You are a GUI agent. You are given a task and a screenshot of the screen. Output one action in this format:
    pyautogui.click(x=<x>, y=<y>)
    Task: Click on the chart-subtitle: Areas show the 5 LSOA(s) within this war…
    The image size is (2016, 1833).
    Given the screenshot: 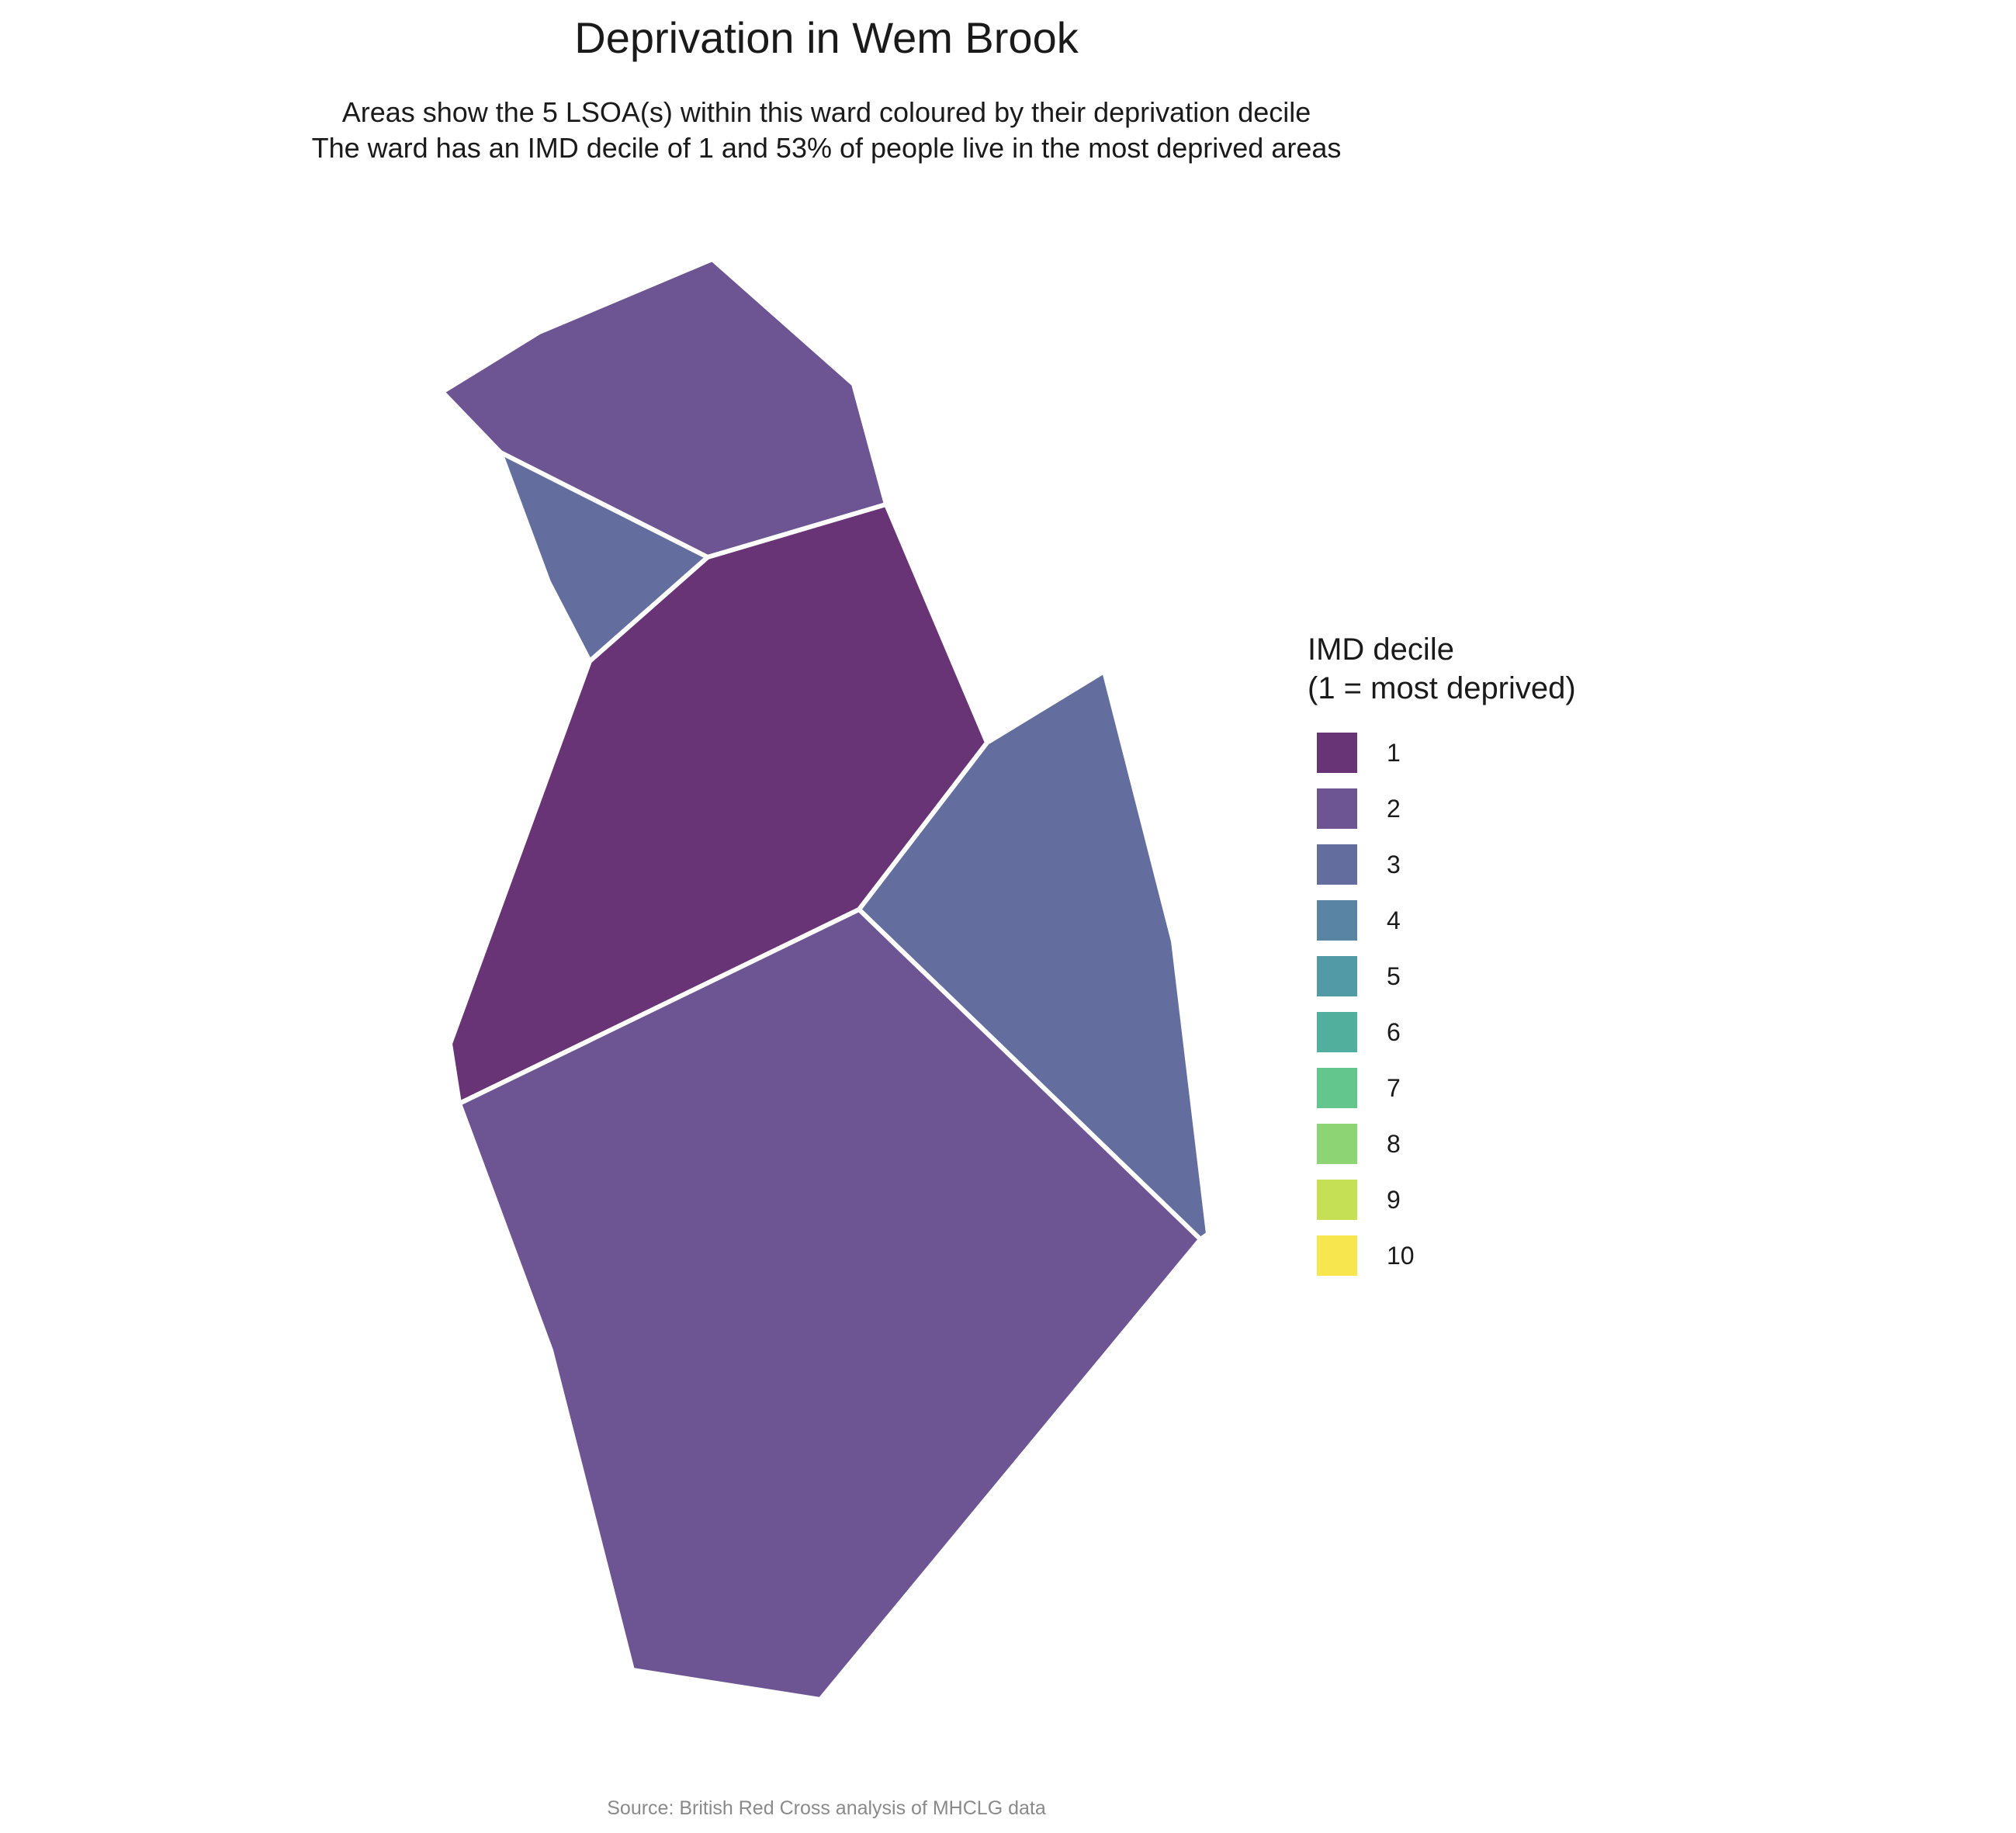 What is the action you would take?
    pyautogui.click(x=827, y=130)
    